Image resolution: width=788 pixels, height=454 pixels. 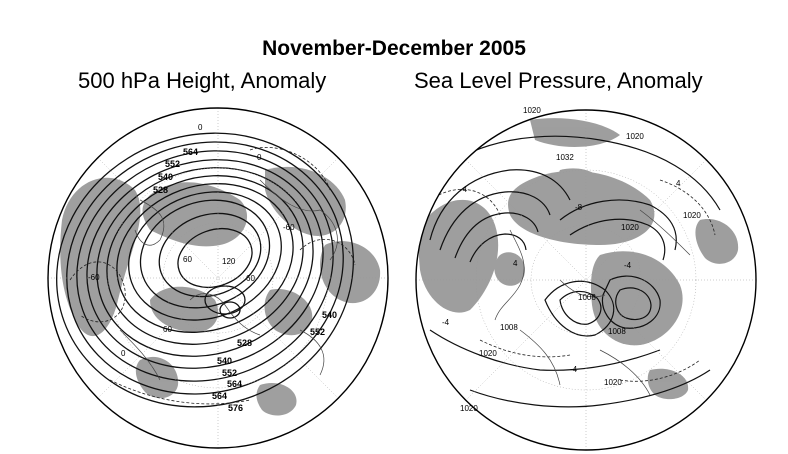 I want to click on left-coastlines, so click(x=228, y=280).